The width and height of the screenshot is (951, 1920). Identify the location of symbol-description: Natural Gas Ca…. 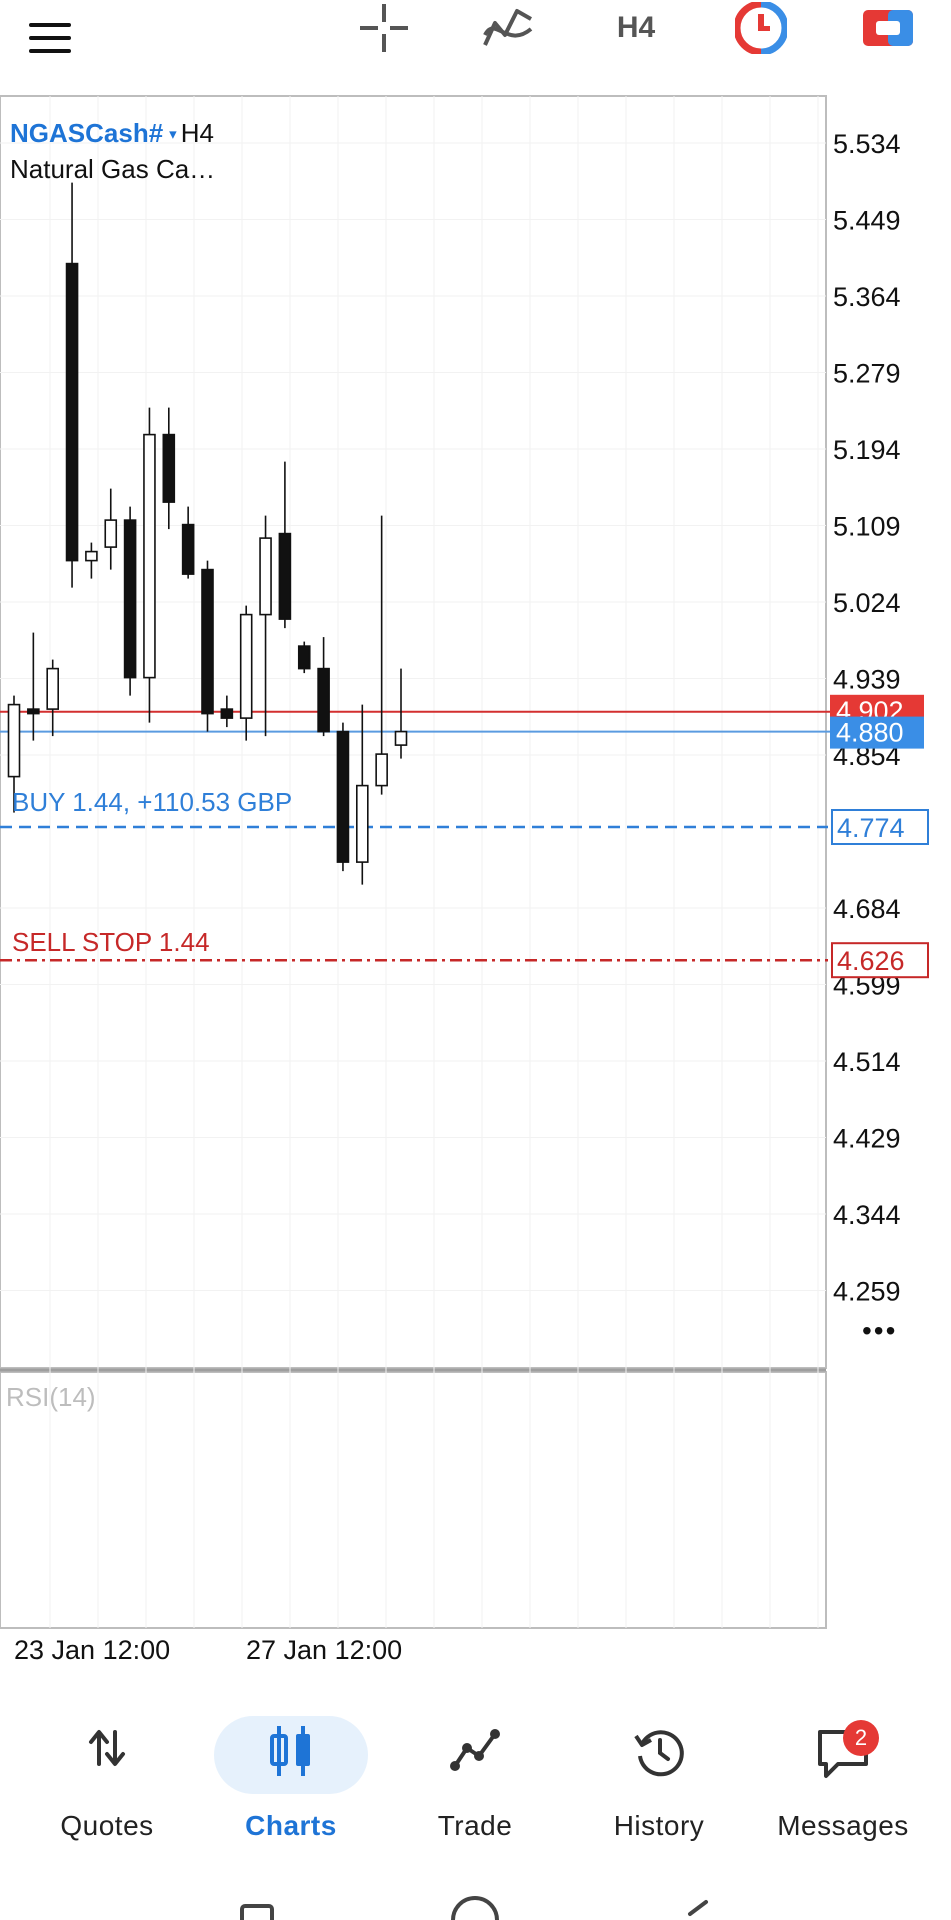
(113, 169).